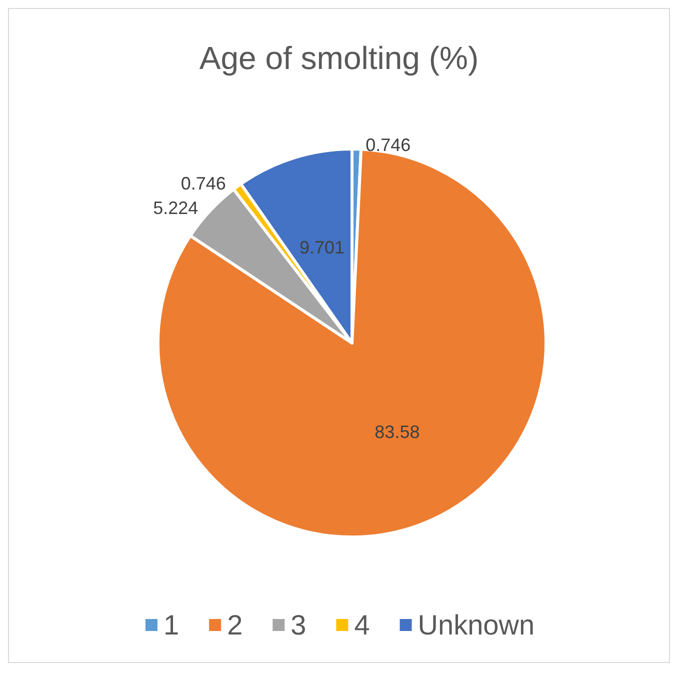 The image size is (680, 675). I want to click on legend-label: 3, so click(298, 625).